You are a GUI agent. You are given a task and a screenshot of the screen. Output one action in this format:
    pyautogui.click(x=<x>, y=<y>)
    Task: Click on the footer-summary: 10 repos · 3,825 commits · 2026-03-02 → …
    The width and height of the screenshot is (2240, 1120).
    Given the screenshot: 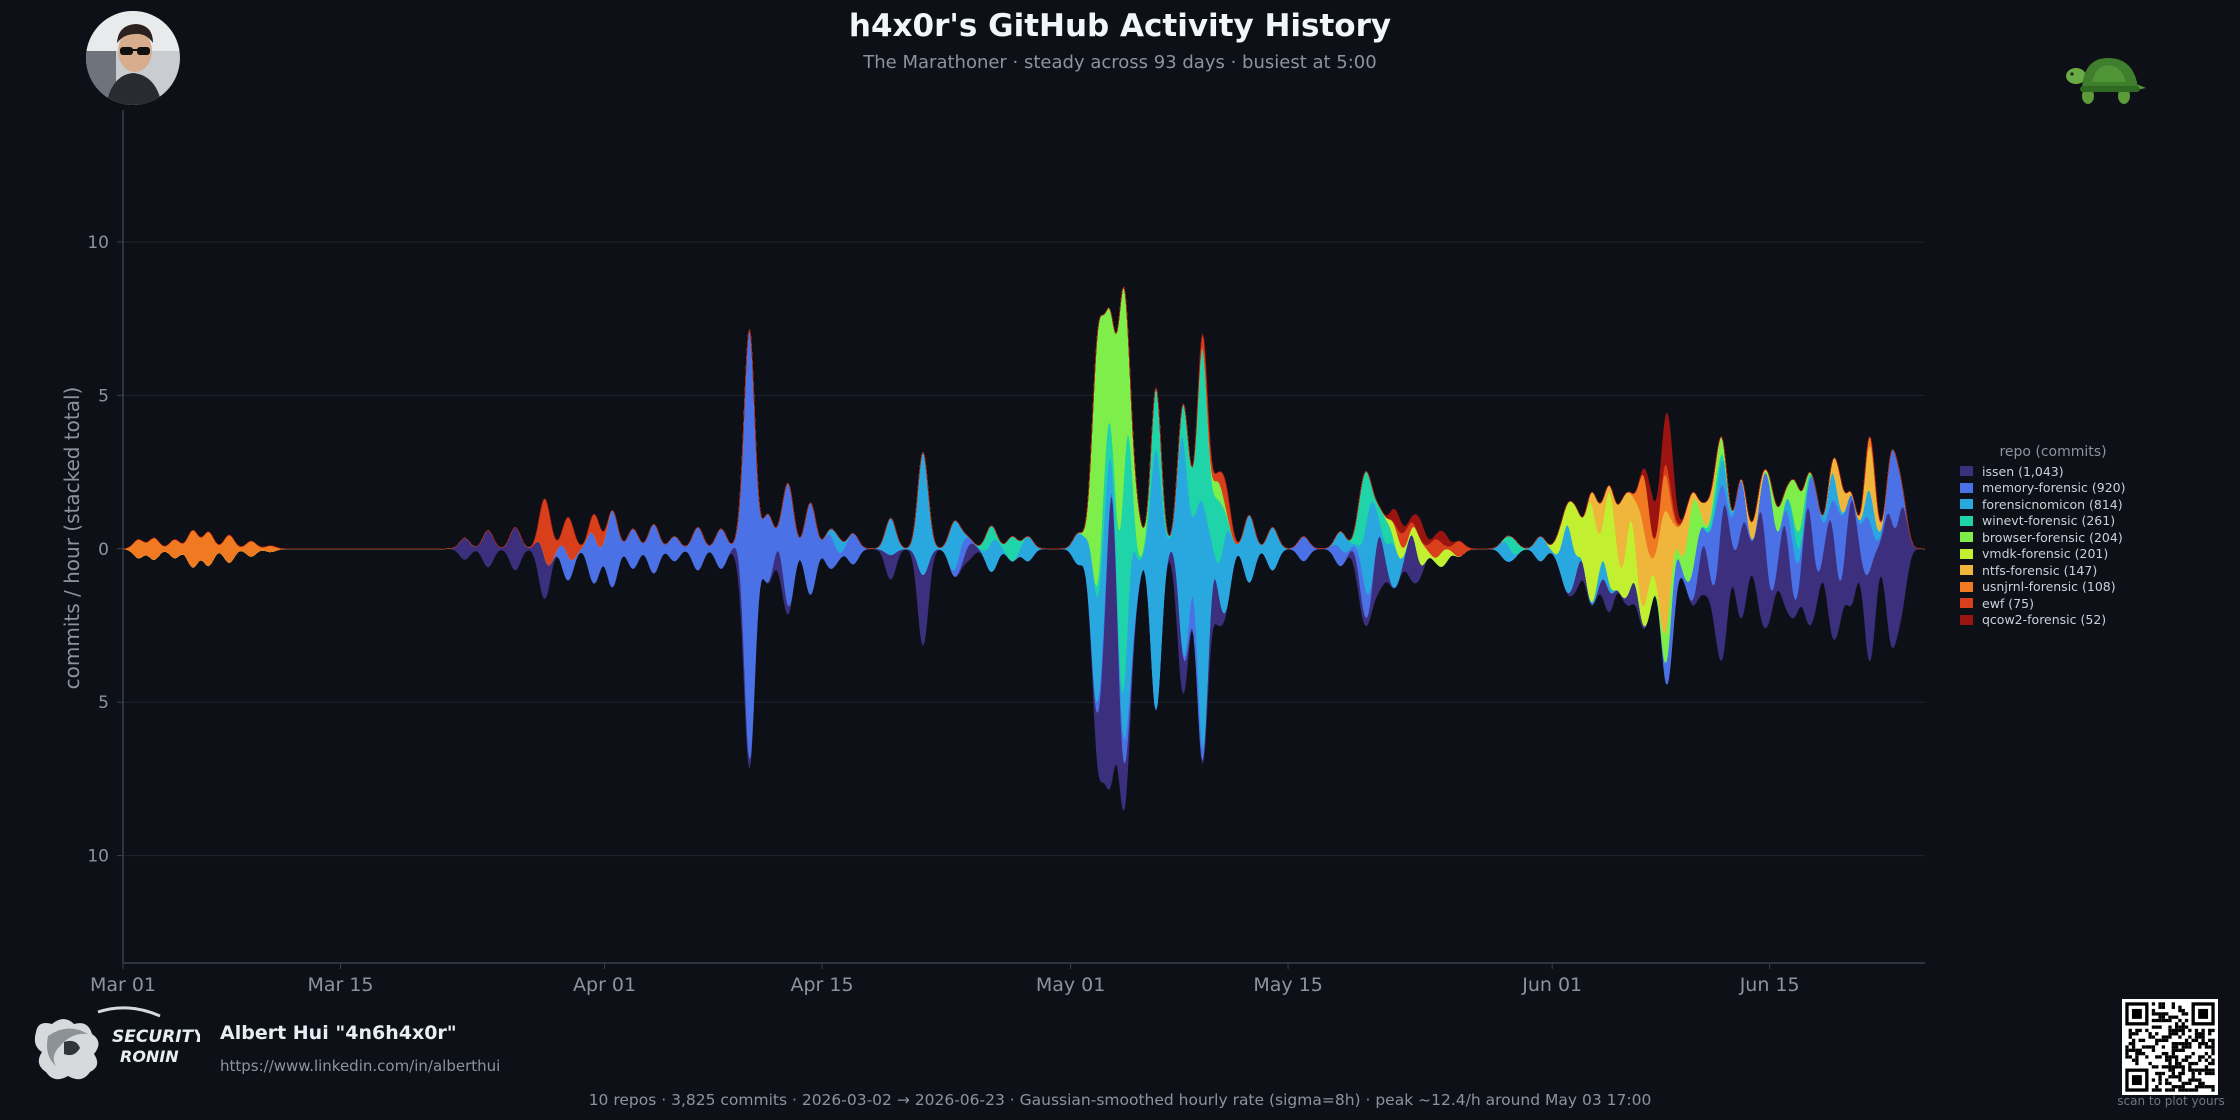 What is the action you would take?
    pyautogui.click(x=1120, y=1100)
    